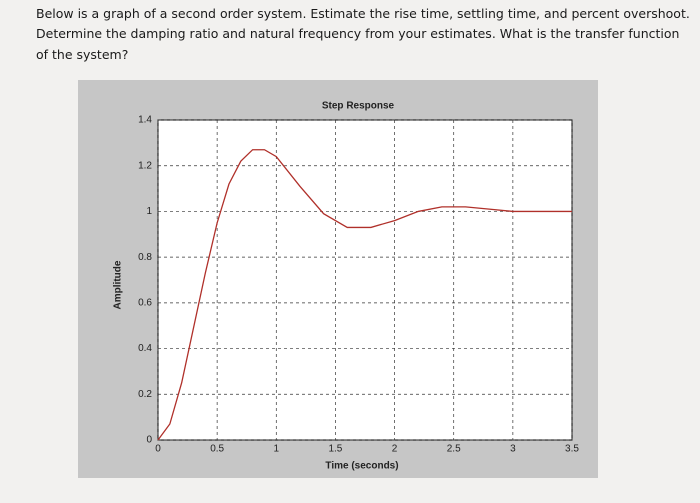 The image size is (700, 503). I want to click on y-tick-label: 0.4, so click(145, 348).